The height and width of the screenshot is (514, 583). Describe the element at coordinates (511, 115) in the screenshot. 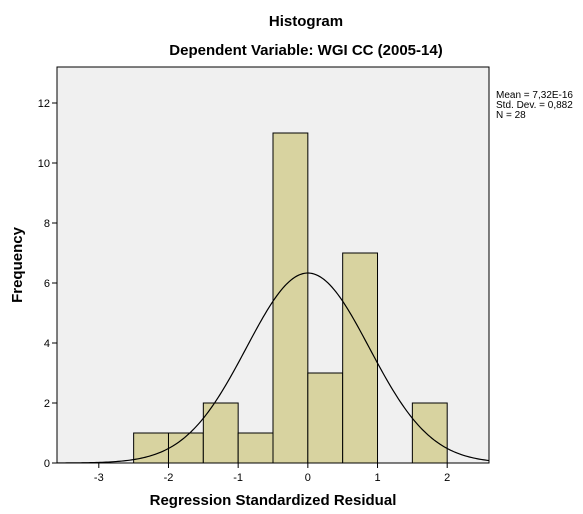

I see `stats-n: N = 28` at that location.